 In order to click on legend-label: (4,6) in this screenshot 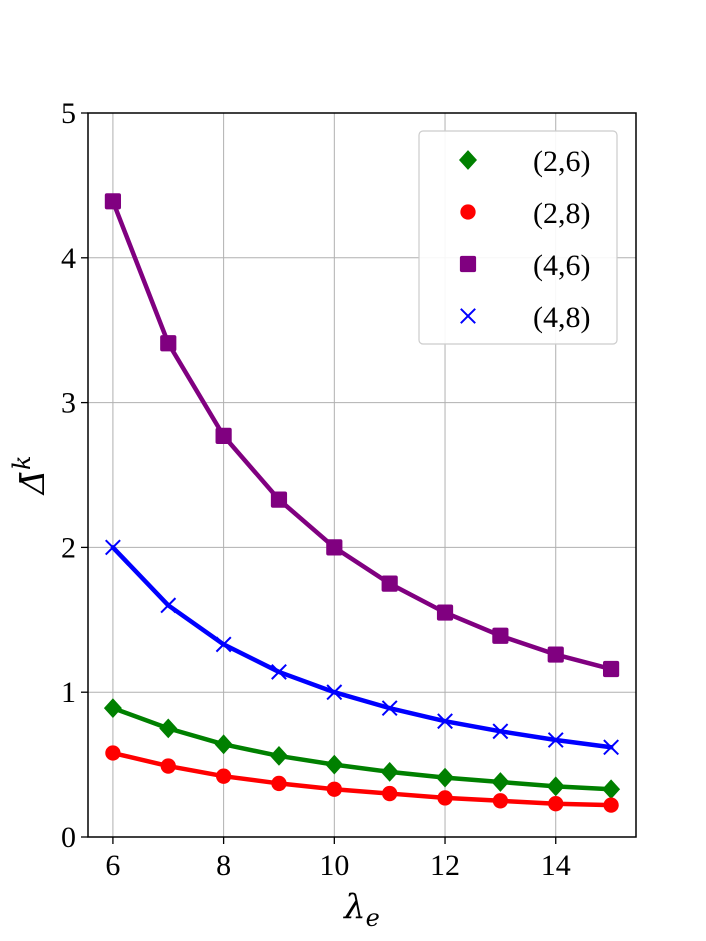, I will do `click(561, 265)`.